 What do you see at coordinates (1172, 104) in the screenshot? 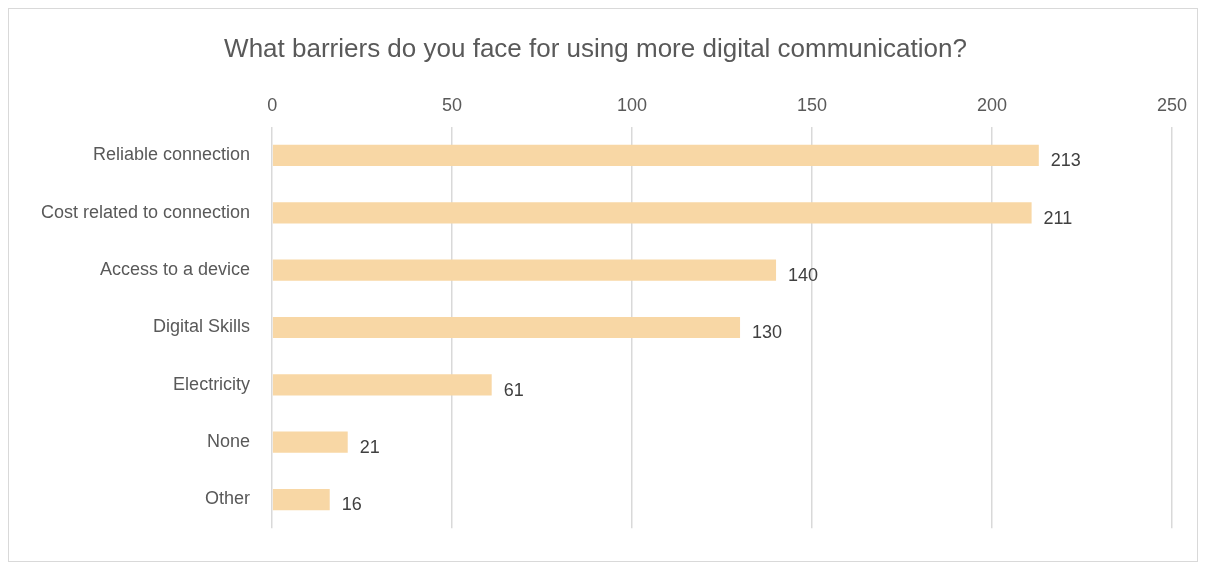
I see `x-tick-label: 250` at bounding box center [1172, 104].